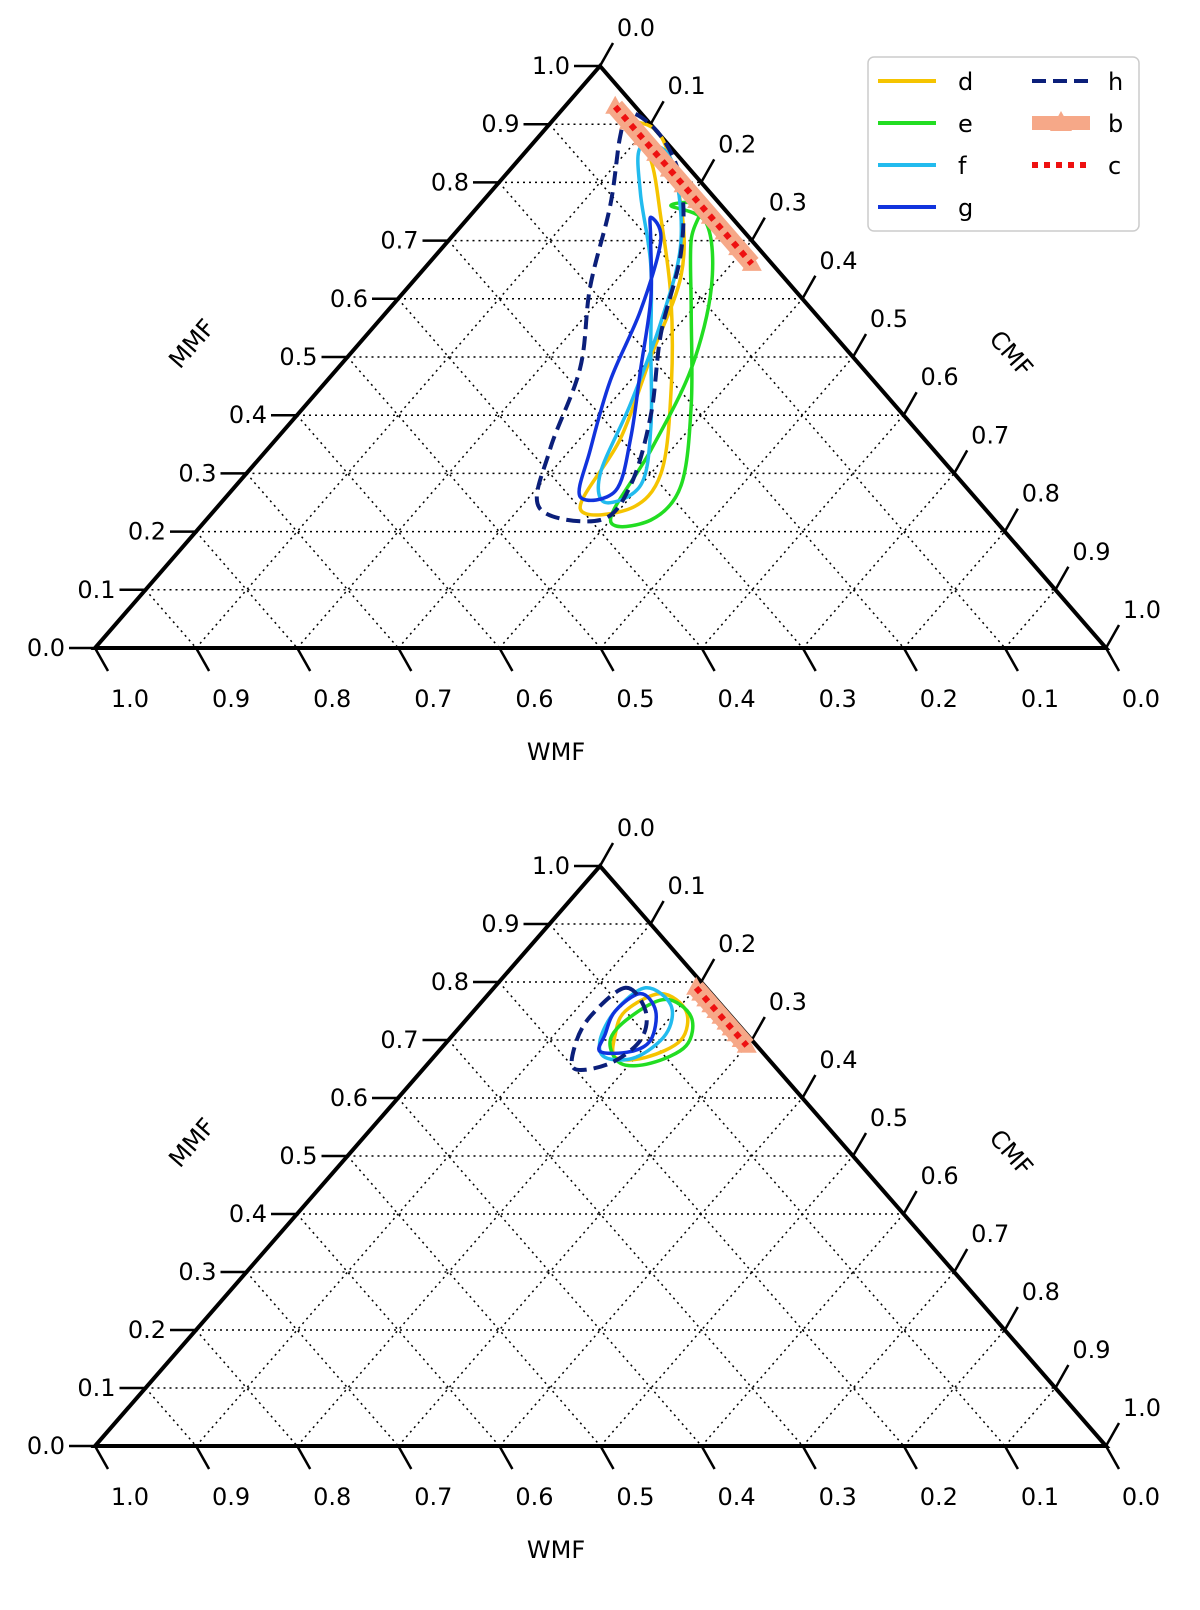 Image resolution: width=1200 pixels, height=1610 pixels. I want to click on tick-label-mmf: 0.5, so click(298, 357).